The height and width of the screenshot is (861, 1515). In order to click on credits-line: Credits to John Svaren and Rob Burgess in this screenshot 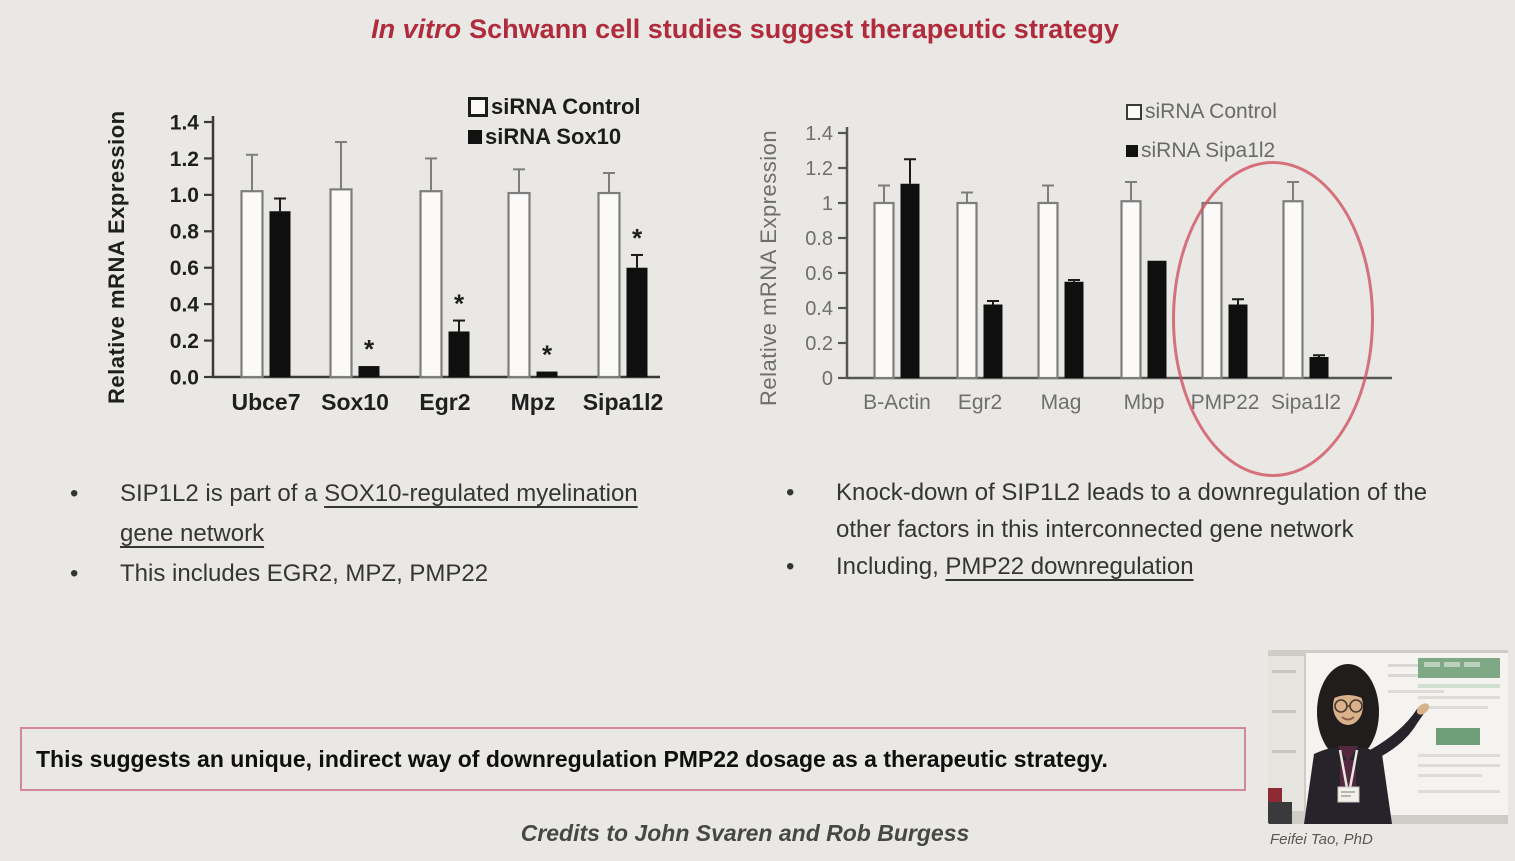, I will do `click(745, 833)`.